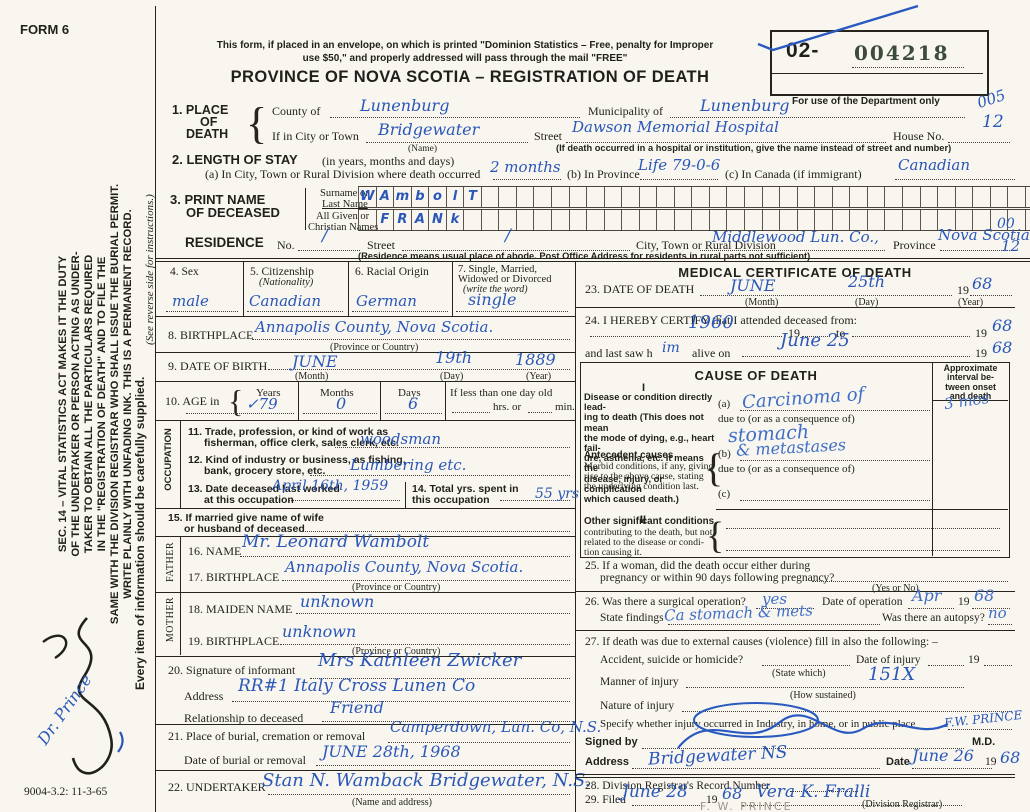 This screenshot has height=812, width=1030. What do you see at coordinates (639, 682) in the screenshot?
I see `manner-label: Manner of injury` at bounding box center [639, 682].